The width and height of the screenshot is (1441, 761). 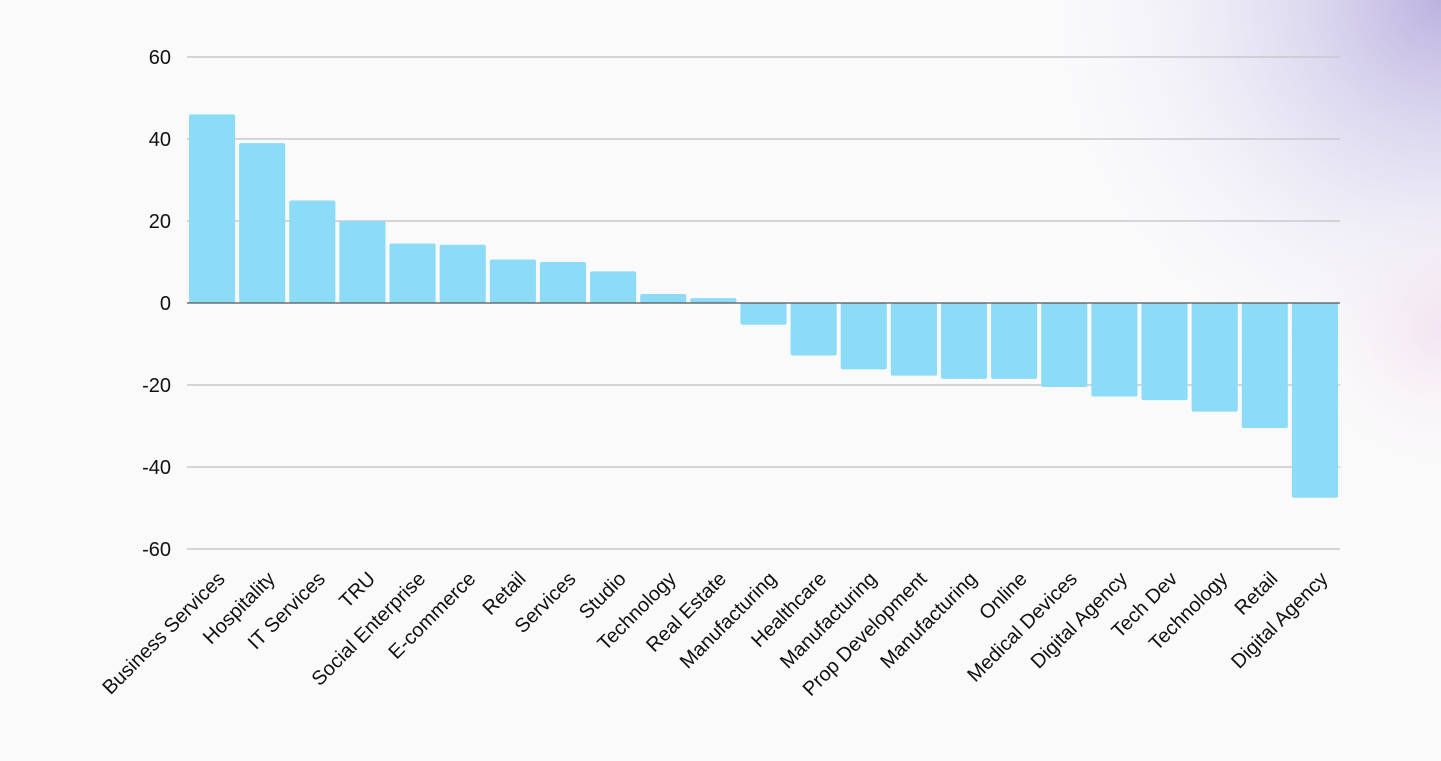 What do you see at coordinates (156, 386) in the screenshot?
I see `y-tick-label: -20` at bounding box center [156, 386].